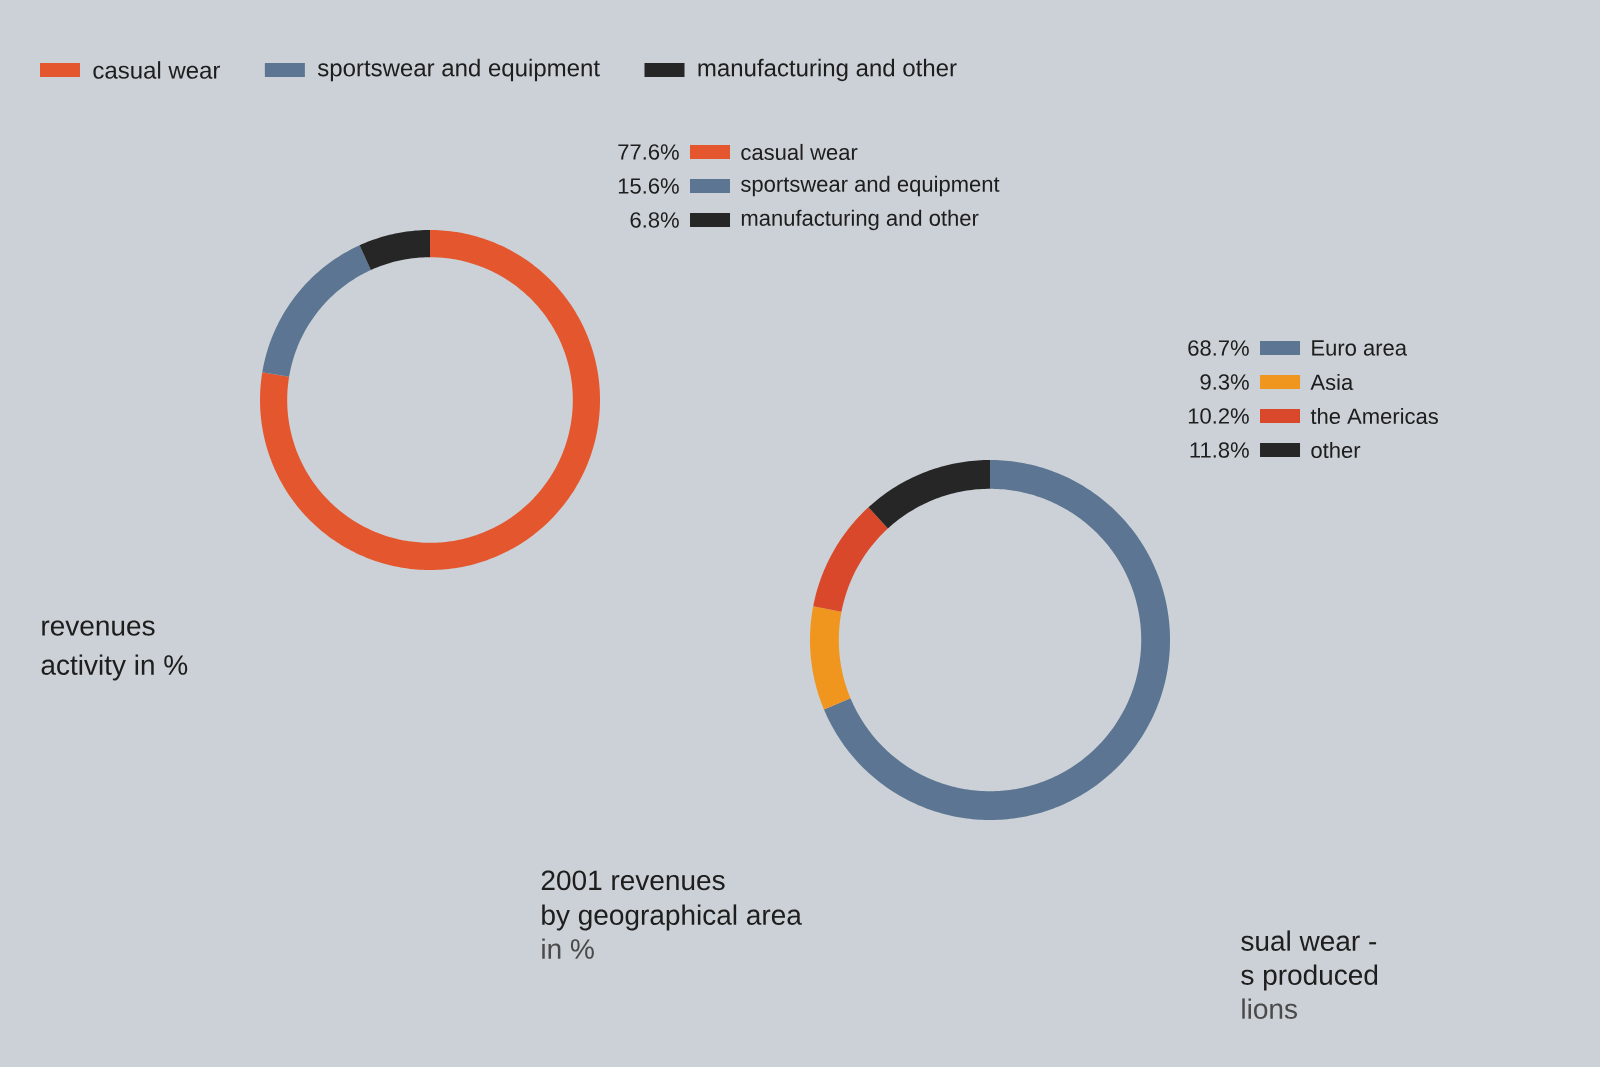 This screenshot has width=1600, height=1067. What do you see at coordinates (1269, 1008) in the screenshot?
I see `text: lions` at bounding box center [1269, 1008].